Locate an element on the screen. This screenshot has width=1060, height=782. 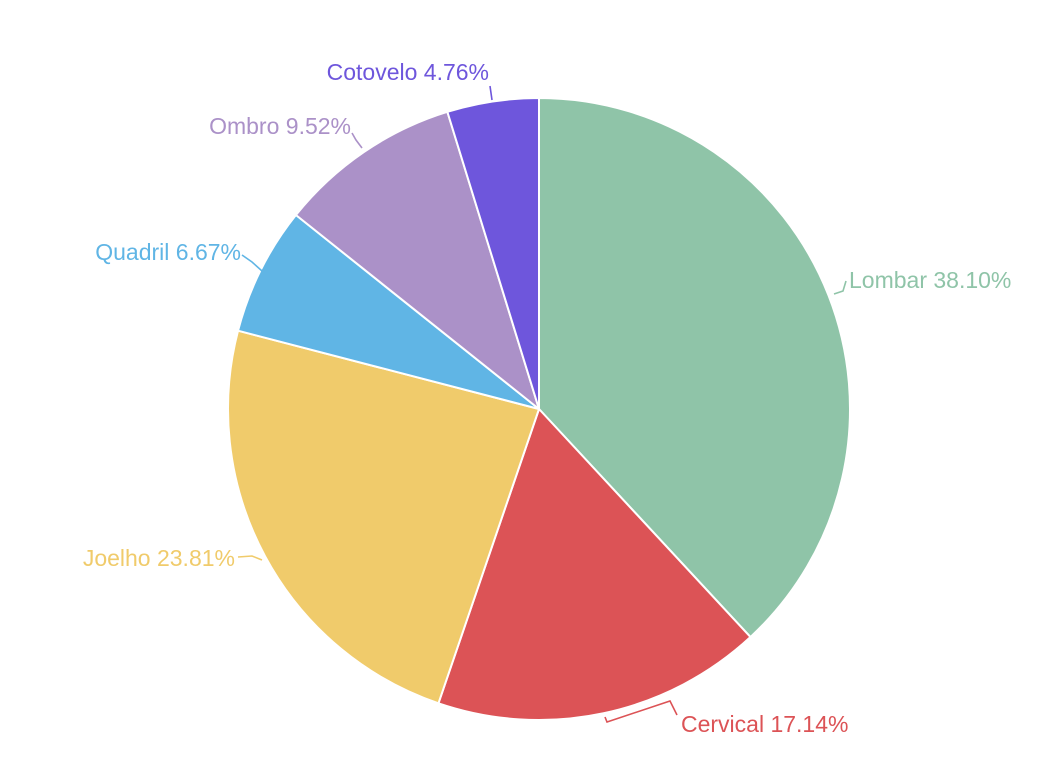
slice-label-cervical: Cervical 17.14% is located at coordinates (764, 724).